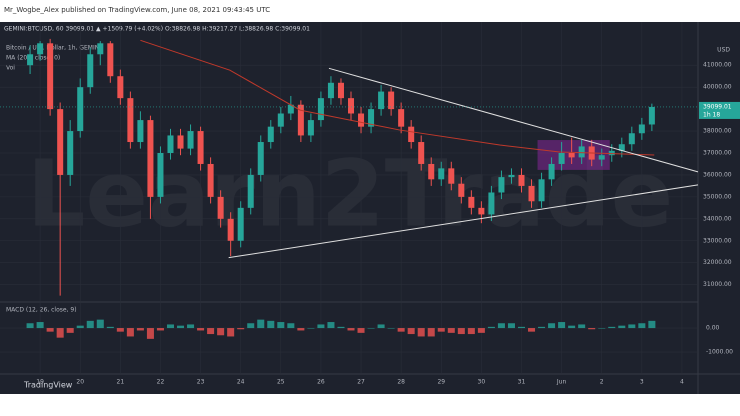 The height and width of the screenshot is (416, 740). Describe the element at coordinates (441, 382) in the screenshot. I see `x-tick-label: 29` at that location.